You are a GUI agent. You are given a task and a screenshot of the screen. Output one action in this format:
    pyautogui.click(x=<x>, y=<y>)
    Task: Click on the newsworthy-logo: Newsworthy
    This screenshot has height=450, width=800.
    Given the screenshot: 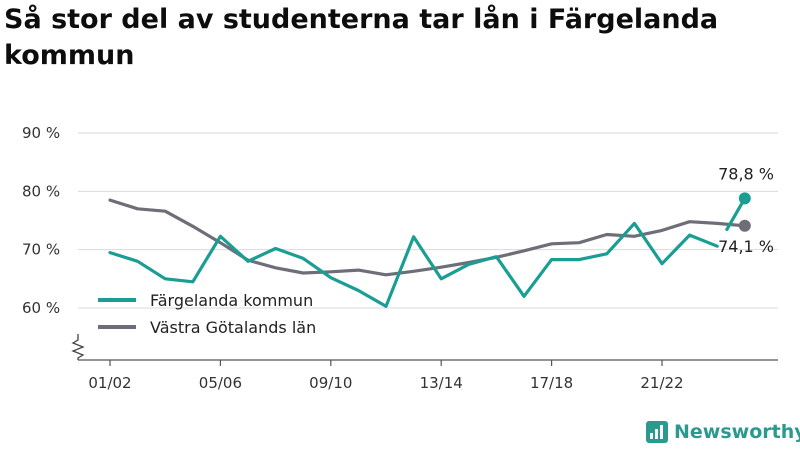 What is the action you would take?
    pyautogui.click(x=723, y=432)
    